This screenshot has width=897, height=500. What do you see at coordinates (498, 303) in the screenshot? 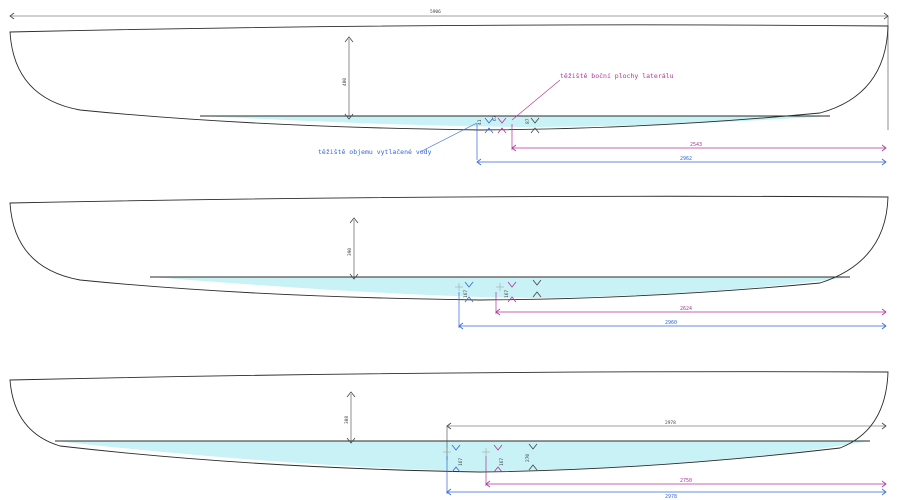
I see `centroid-markers-2: 167 167` at bounding box center [498, 303].